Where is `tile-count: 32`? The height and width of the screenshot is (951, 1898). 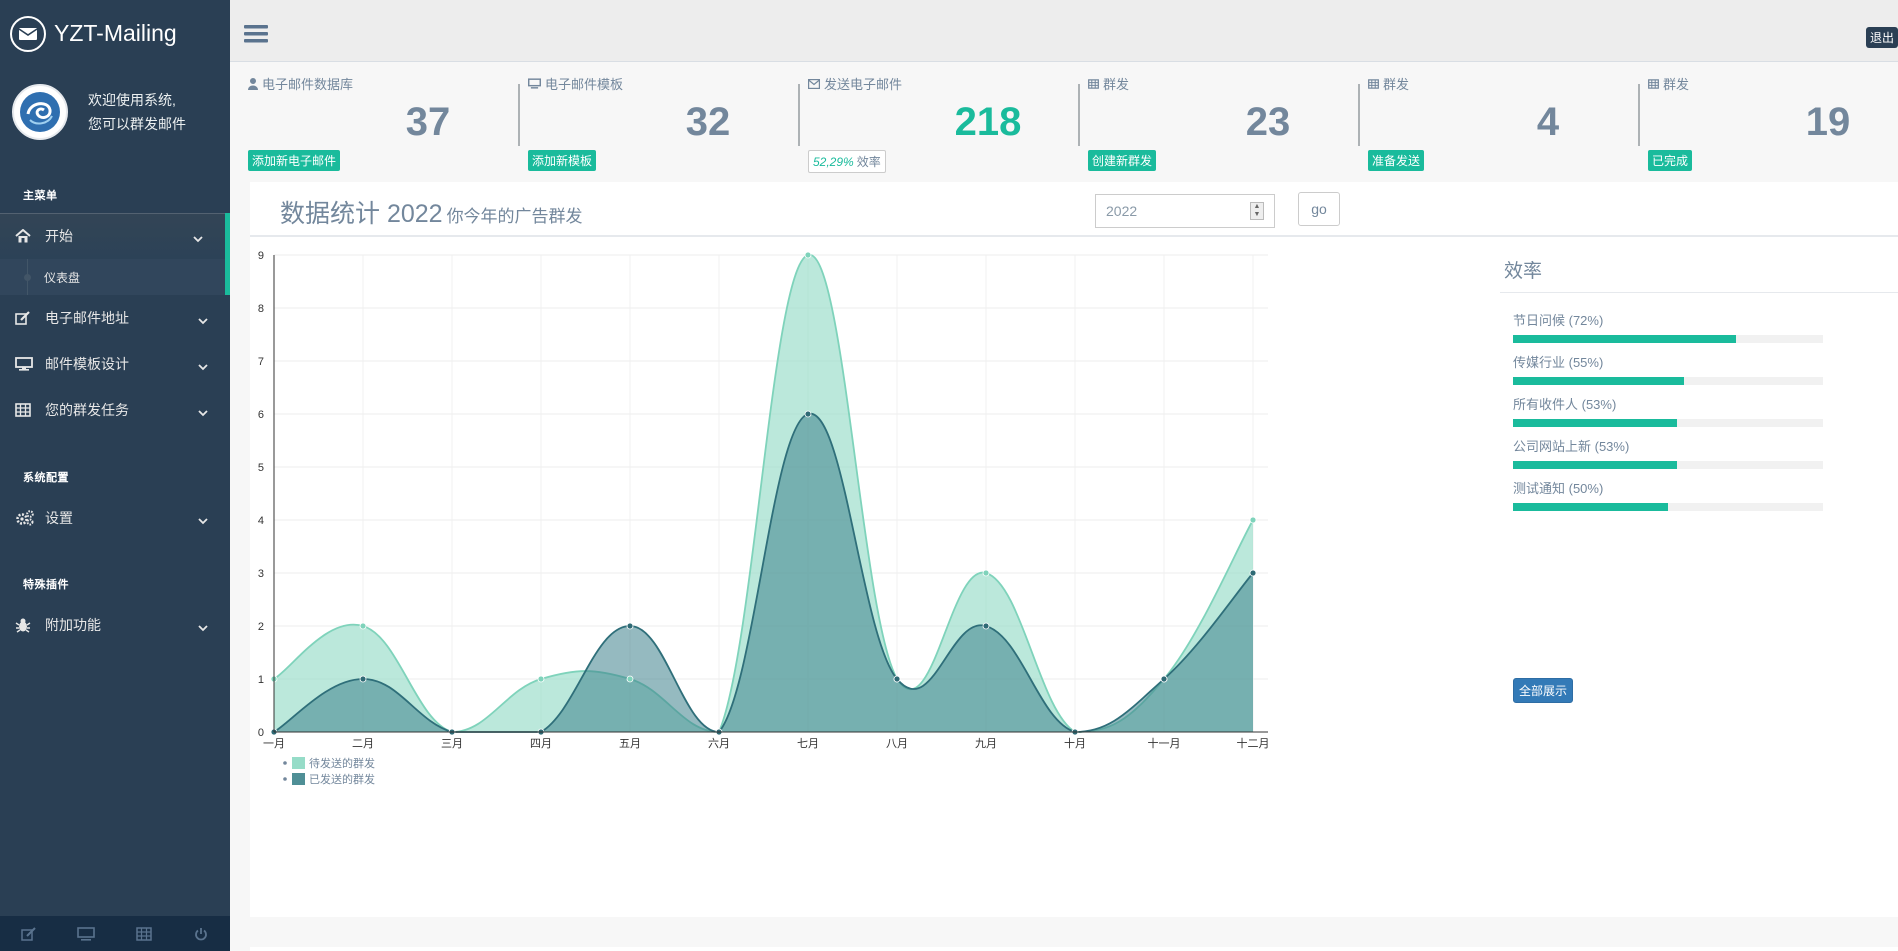
tile-count: 32 is located at coordinates (708, 122).